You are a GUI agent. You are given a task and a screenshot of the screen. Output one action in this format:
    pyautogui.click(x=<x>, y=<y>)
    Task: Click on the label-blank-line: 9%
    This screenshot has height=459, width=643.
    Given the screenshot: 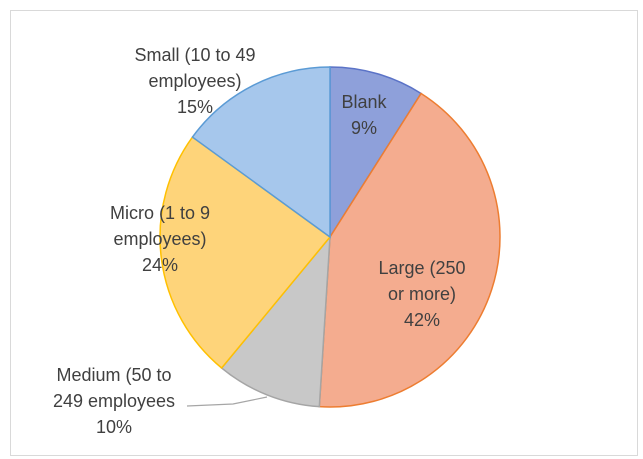 What is the action you would take?
    pyautogui.click(x=364, y=128)
    